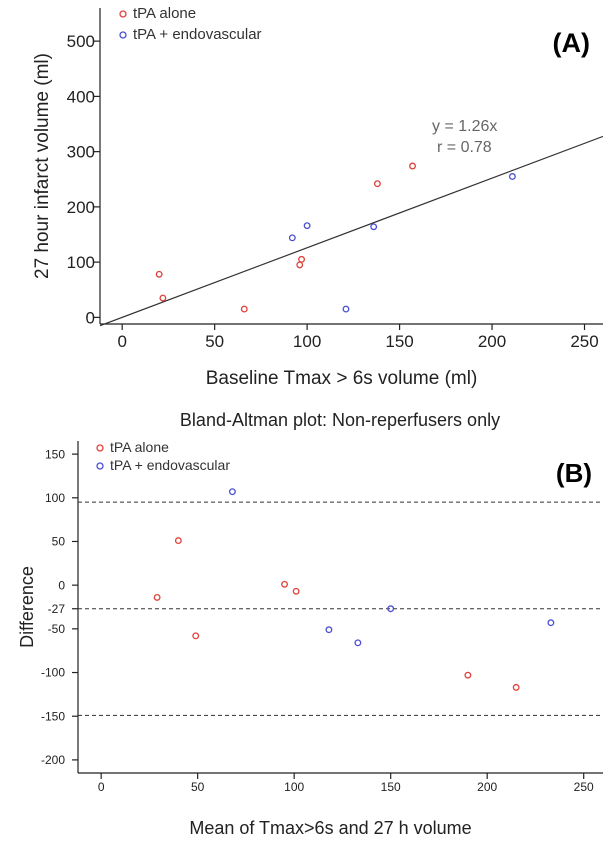 Image resolution: width=603 pixels, height=841 pixels. Describe the element at coordinates (57, 629) in the screenshot. I see `y-tick-label: -50` at that location.